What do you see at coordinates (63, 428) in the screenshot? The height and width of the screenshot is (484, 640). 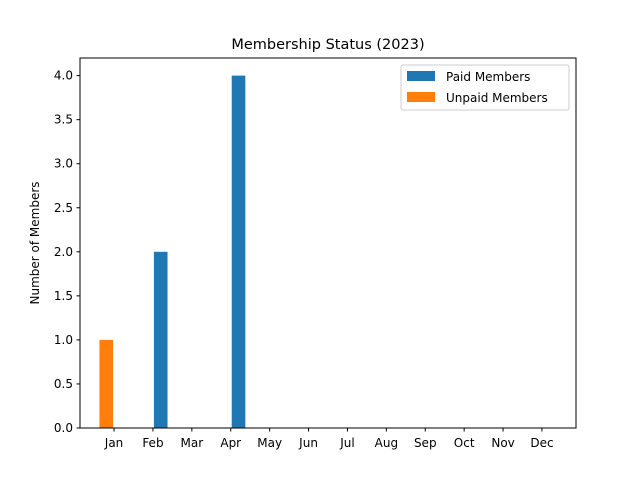 I see `y-tick-label: 0.0` at bounding box center [63, 428].